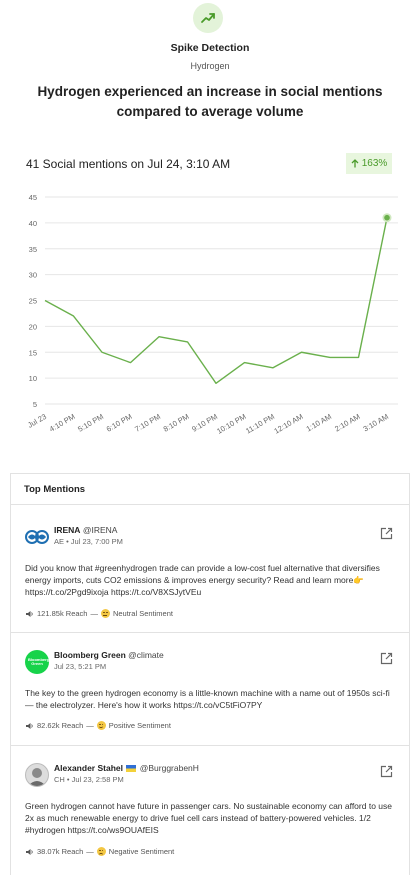  I want to click on author-name: Alexander Stahel, so click(88, 768).